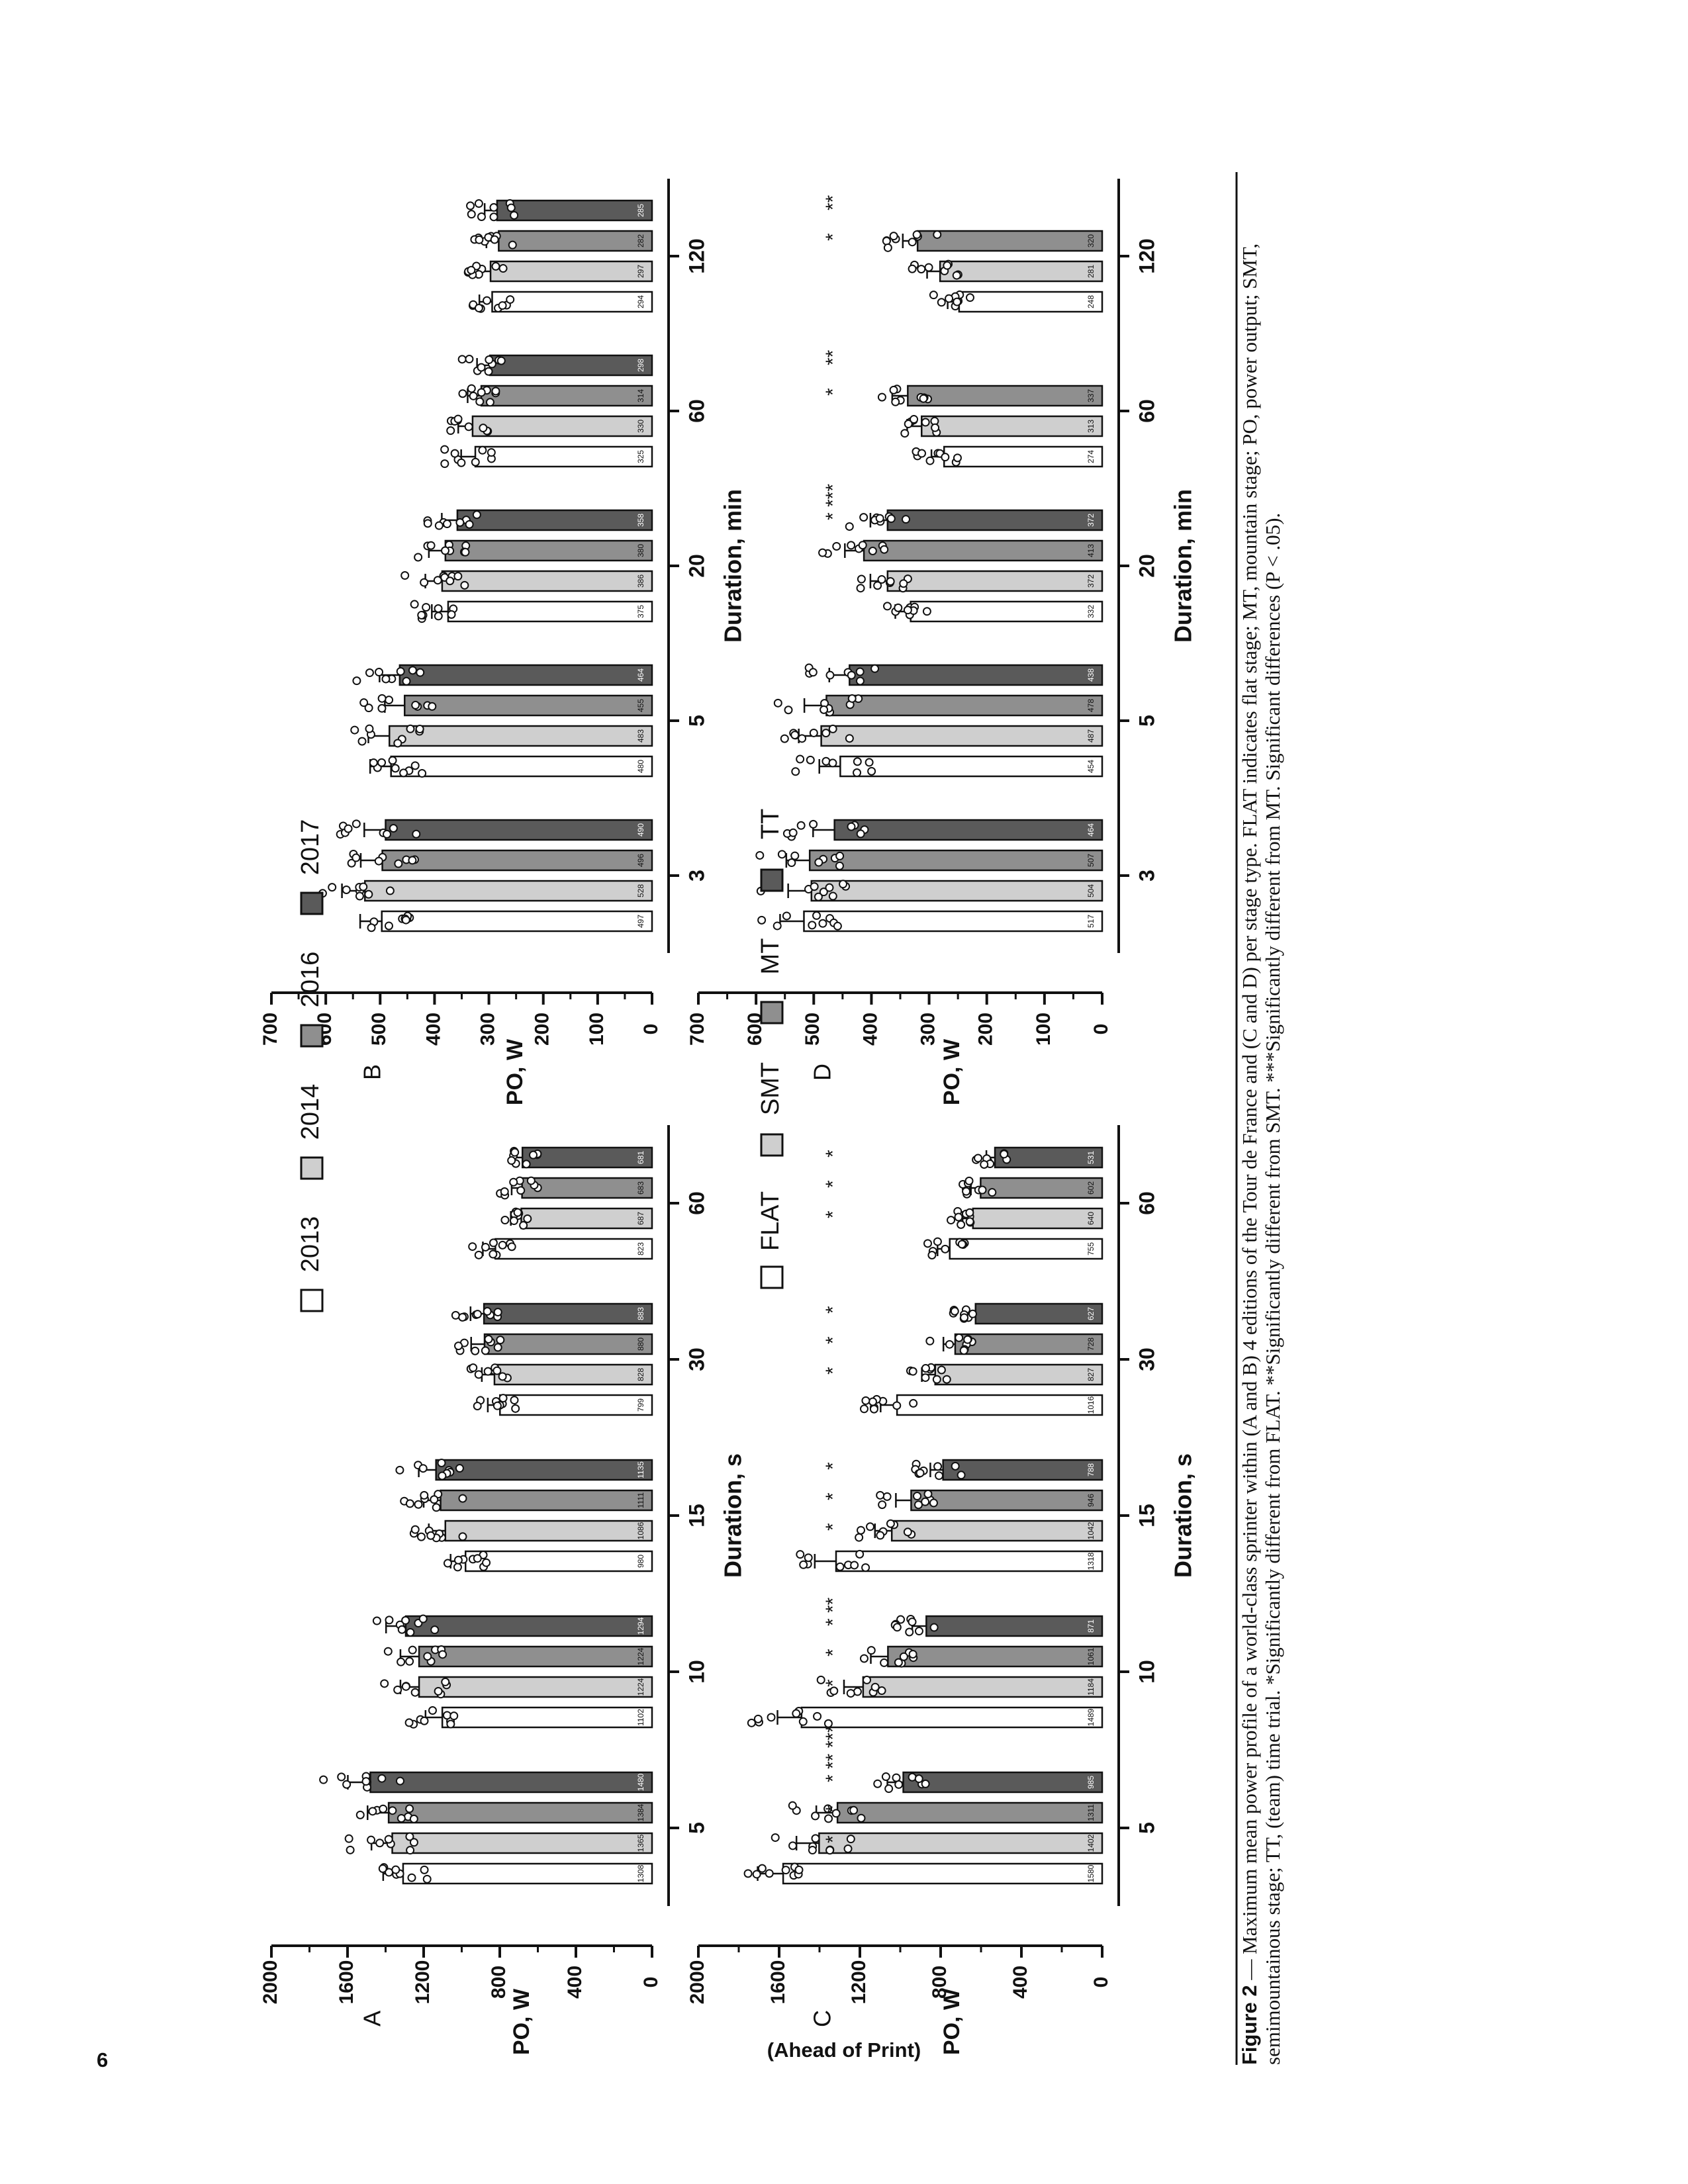 Image resolution: width=1688 pixels, height=2184 pixels. What do you see at coordinates (1091, 766) in the screenshot?
I see `bar-value-label: 454` at bounding box center [1091, 766].